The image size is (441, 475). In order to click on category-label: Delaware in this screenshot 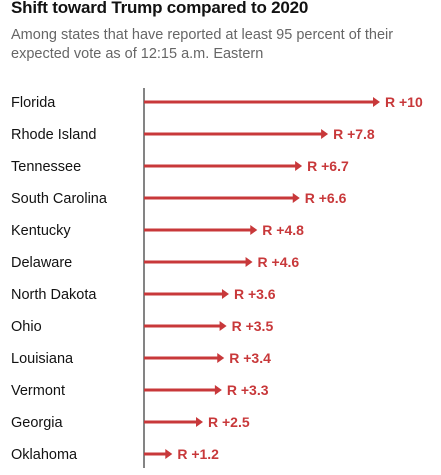, I will do `click(41, 263)`.